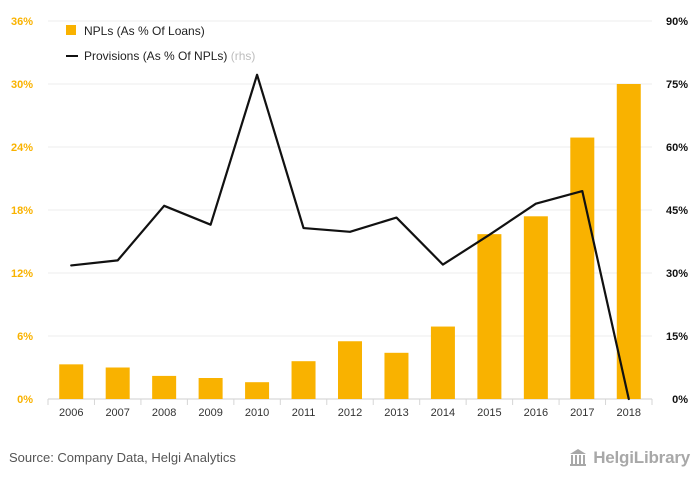  Describe the element at coordinates (164, 387) in the screenshot. I see `bar-2008` at that location.